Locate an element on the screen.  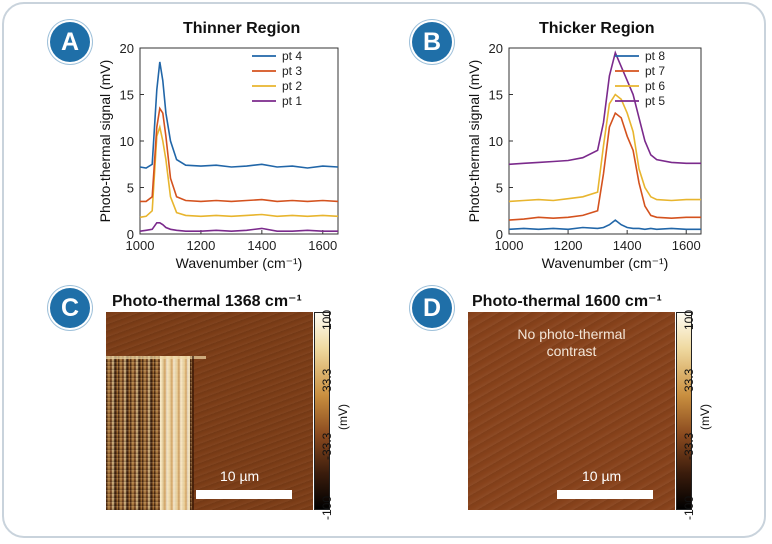
chart-b-ytick-label: 5 is located at coordinates (499, 188).